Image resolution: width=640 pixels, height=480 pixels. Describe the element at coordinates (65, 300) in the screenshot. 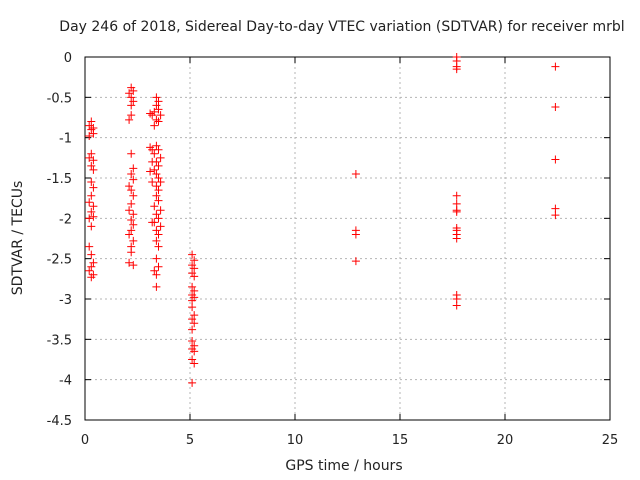

I see `y-tick-label: -3` at that location.